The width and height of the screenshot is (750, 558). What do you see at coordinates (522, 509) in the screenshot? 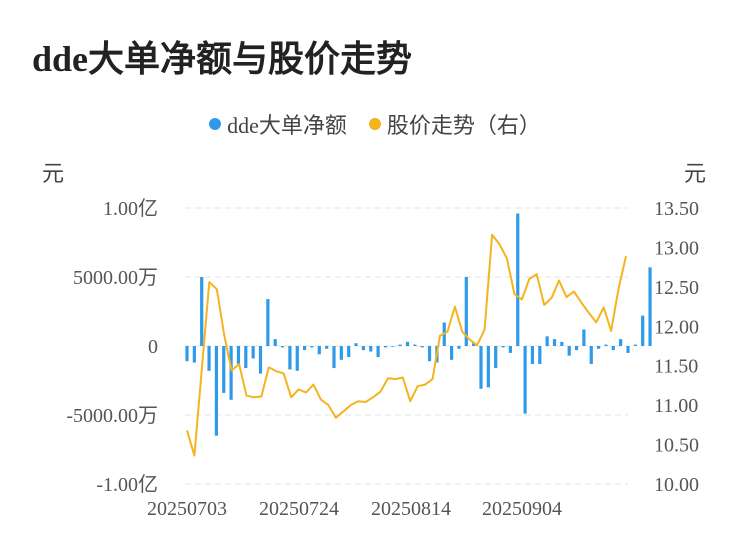
I see `x-tick-label: 20250904` at bounding box center [522, 509].